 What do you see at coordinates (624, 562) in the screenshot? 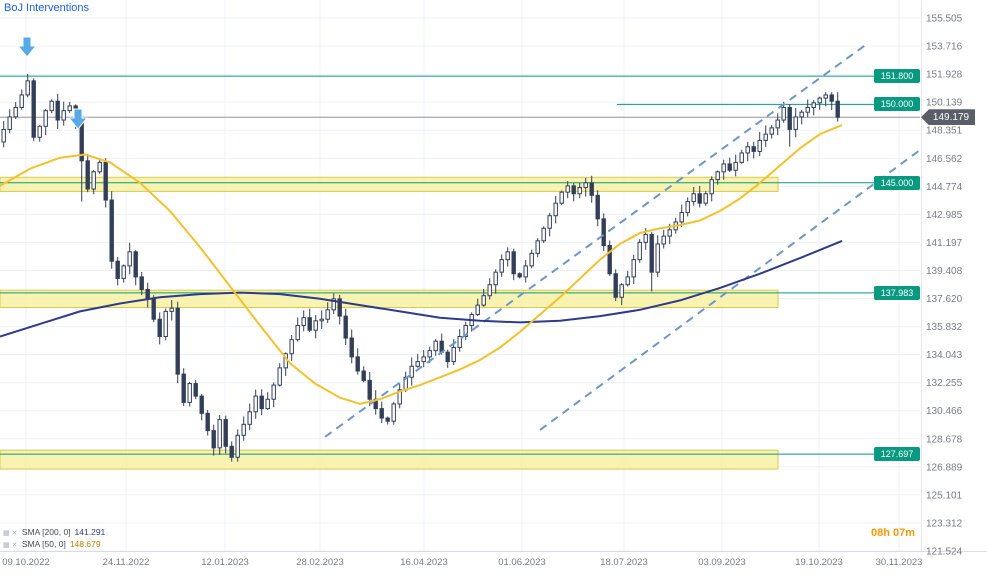
I see `svg-text: 18.07.2023` at bounding box center [624, 562].